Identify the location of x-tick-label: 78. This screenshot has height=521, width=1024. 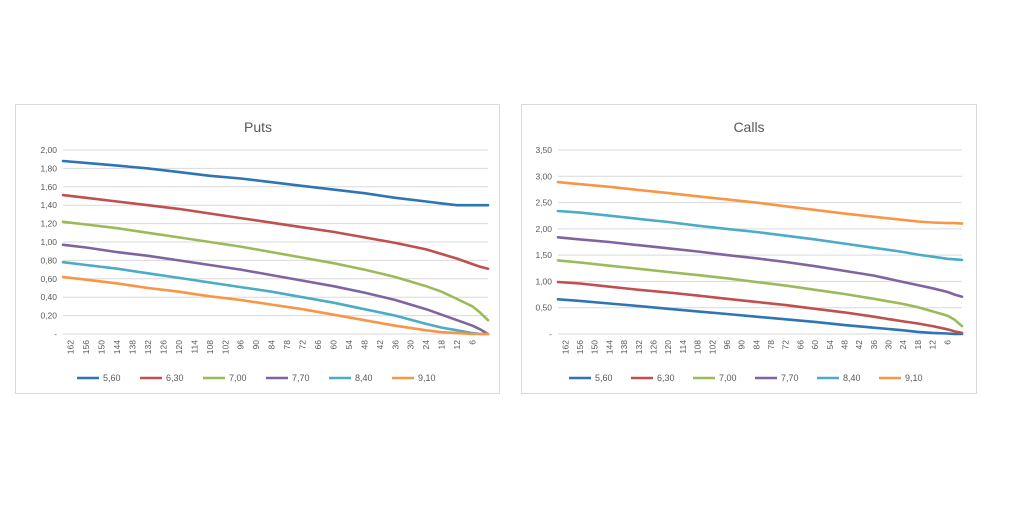
(771, 345).